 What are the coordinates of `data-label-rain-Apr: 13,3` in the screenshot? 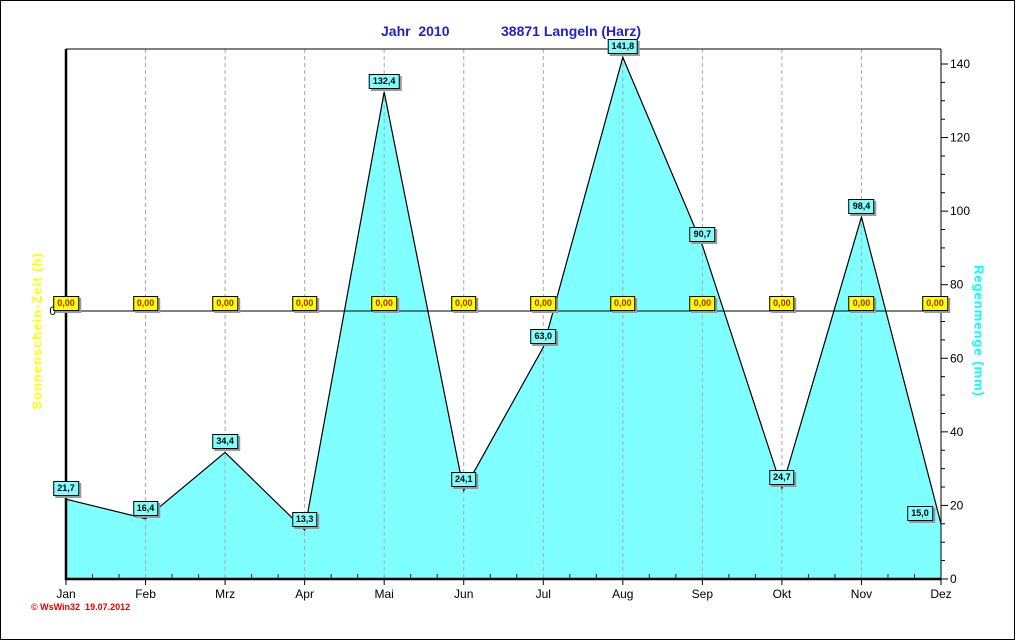 It's located at (304, 520).